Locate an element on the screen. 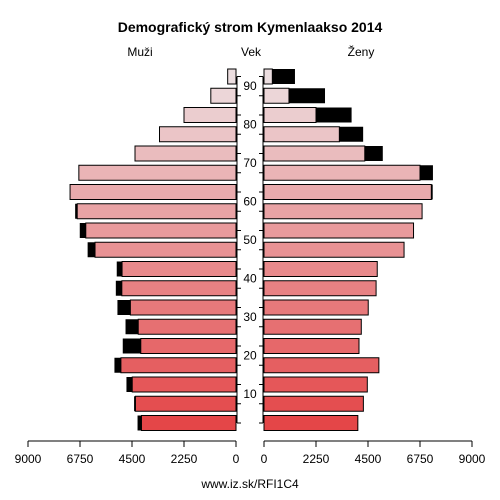 The image size is (500, 500). male-label: Muži is located at coordinates (139, 52).